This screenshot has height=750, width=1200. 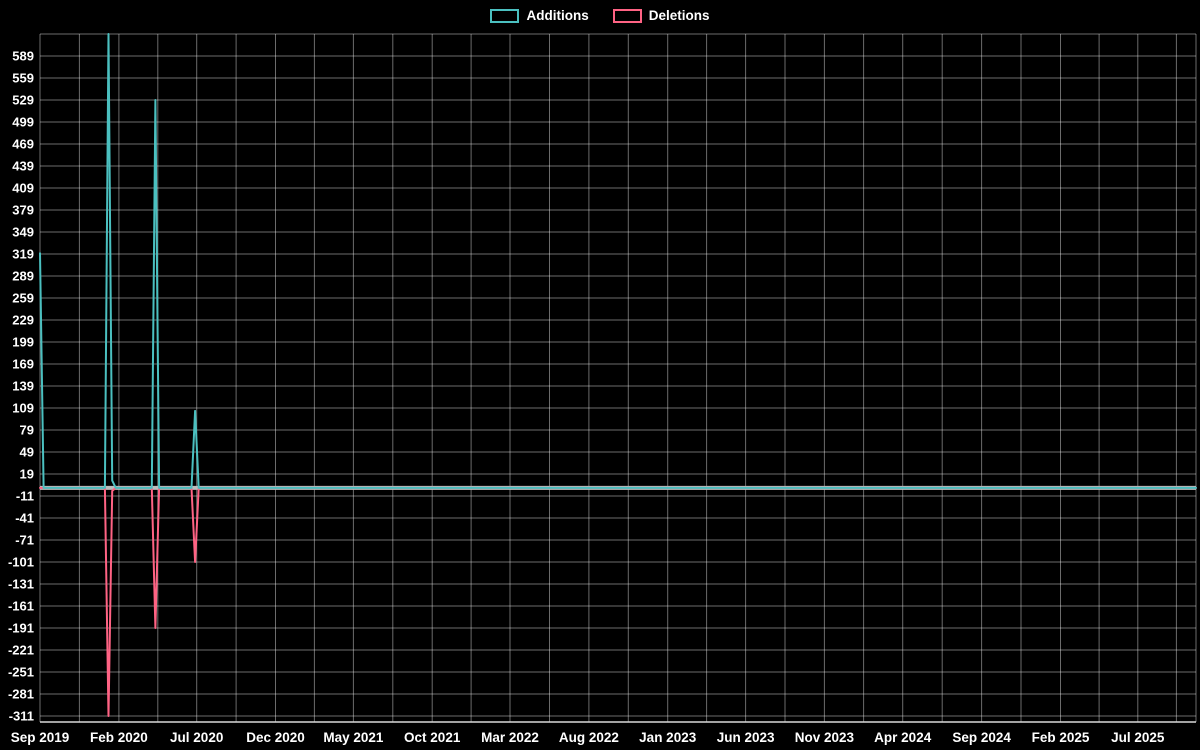 I want to click on y-tick-label: 19, so click(x=27, y=474).